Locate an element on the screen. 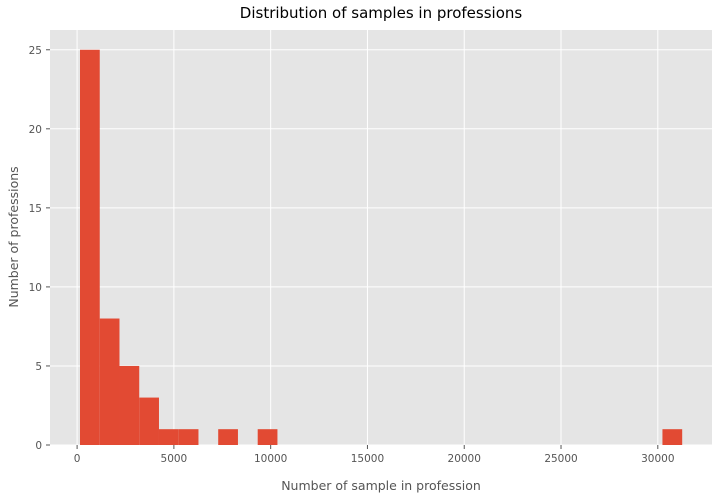 This screenshot has height=500, width=720. y-tick-label-4: 20 is located at coordinates (35, 130).